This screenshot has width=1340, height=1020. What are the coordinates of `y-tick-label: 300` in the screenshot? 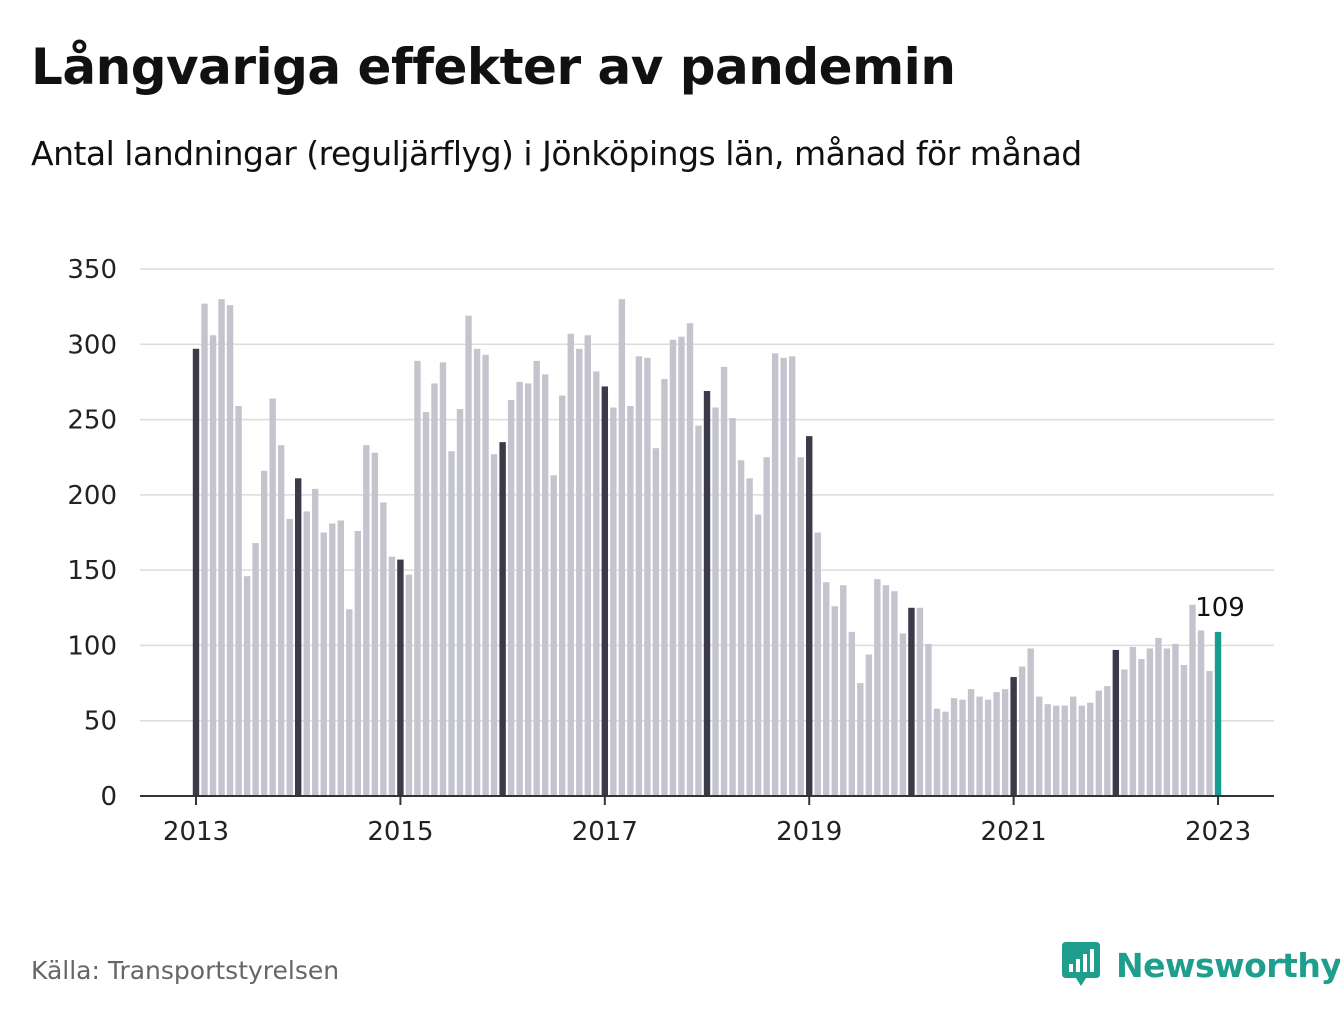 It's located at (92, 345).